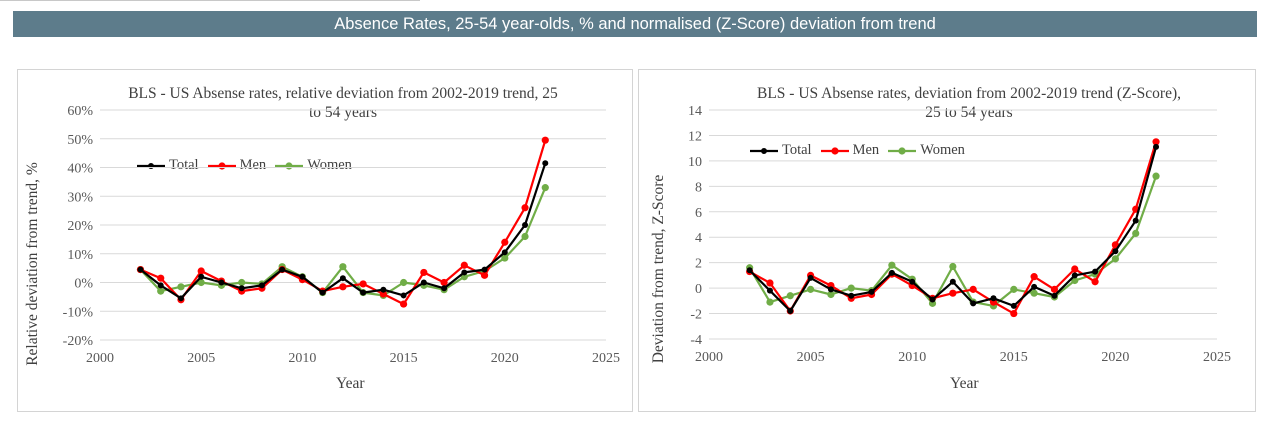 Image resolution: width=1272 pixels, height=425 pixels. Describe the element at coordinates (698, 264) in the screenshot. I see `y-tick-label: 2` at that location.